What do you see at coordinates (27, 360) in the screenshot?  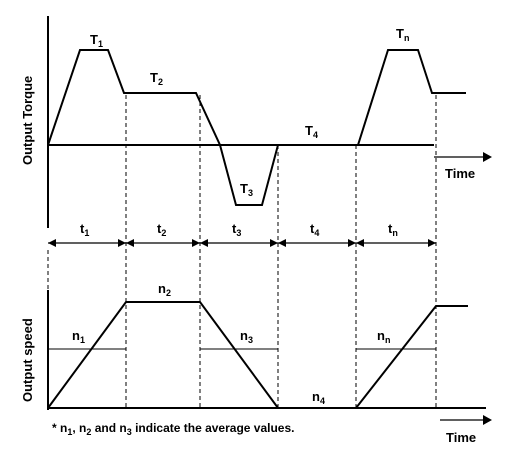 I see `speed-y-axis-label: Output speed` at bounding box center [27, 360].